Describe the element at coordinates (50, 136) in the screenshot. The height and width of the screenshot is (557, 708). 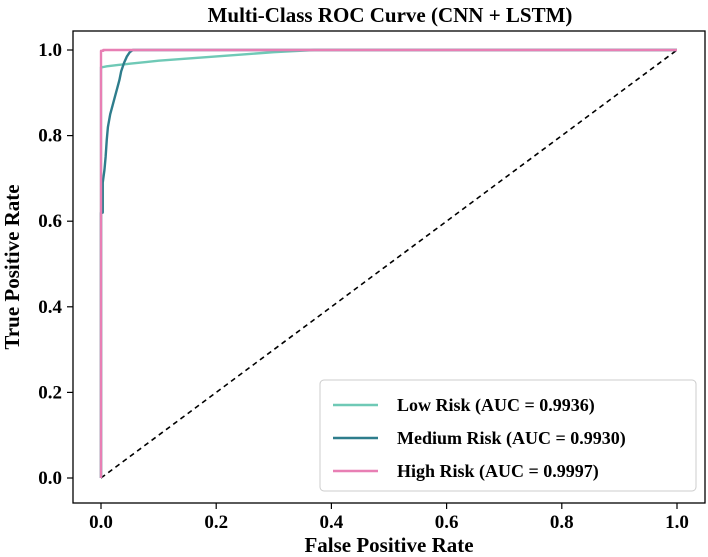
I see `y-tick-label: 0.8` at that location.